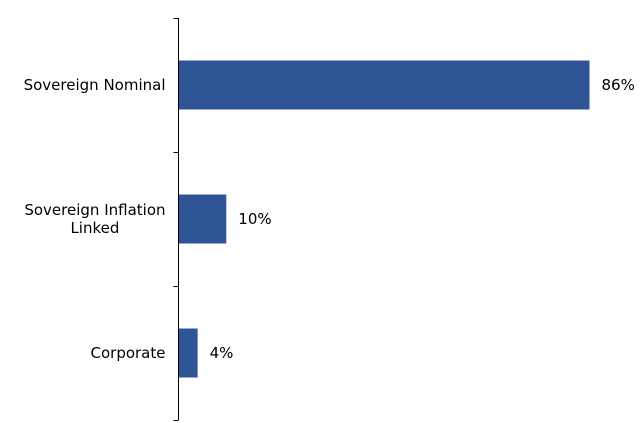 Image resolution: width=643 pixels, height=423 pixels. What do you see at coordinates (618, 85) in the screenshot?
I see `data-label: 86%` at bounding box center [618, 85].